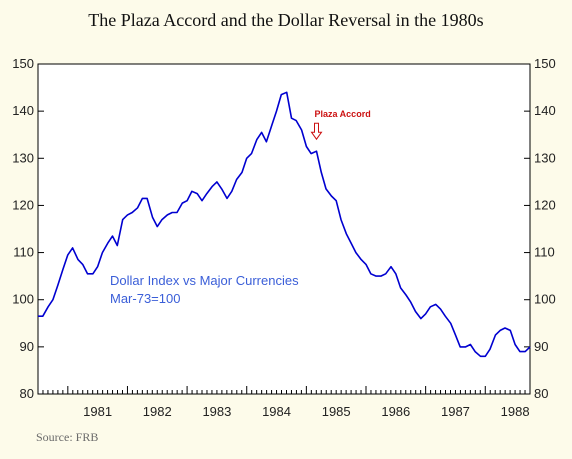 The image size is (572, 459). Describe the element at coordinates (23, 63) in the screenshot. I see `y-tick-label-left: 150` at that location.